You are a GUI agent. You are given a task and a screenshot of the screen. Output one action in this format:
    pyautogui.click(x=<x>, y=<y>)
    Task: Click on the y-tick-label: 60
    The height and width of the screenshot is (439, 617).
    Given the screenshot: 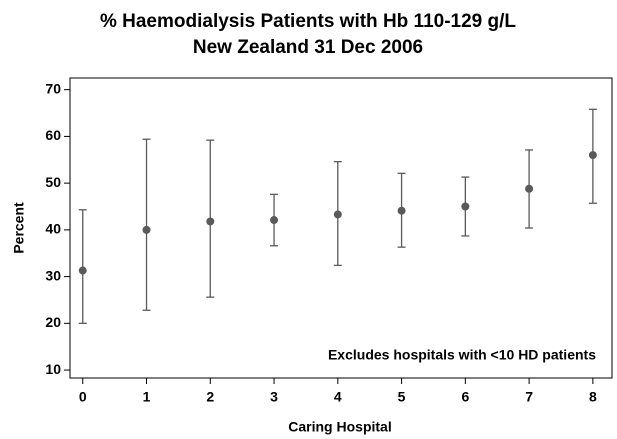 What is the action you would take?
    pyautogui.click(x=53, y=135)
    